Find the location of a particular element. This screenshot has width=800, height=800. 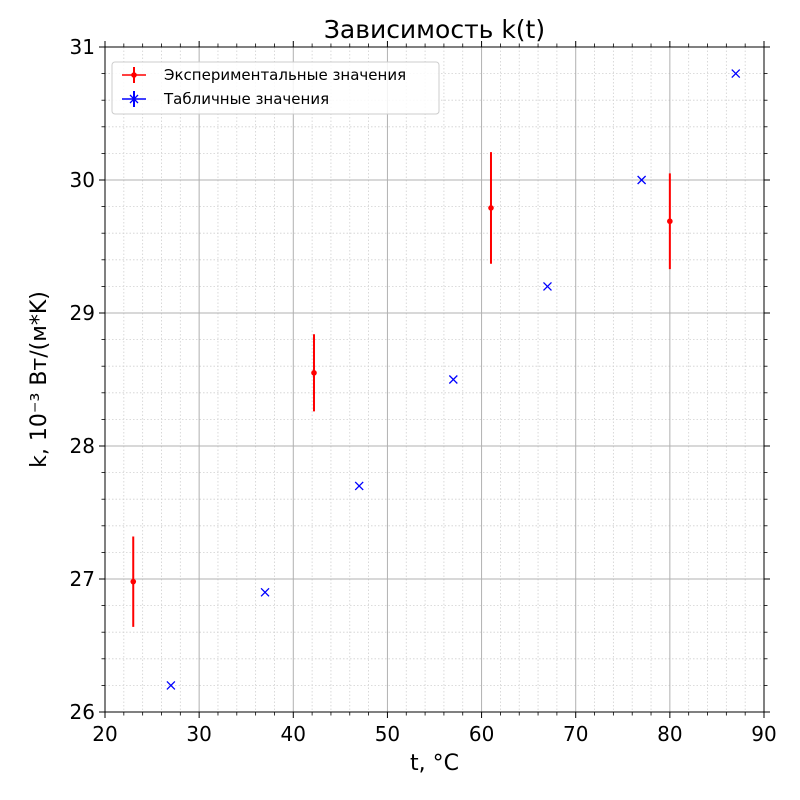

x-tick-label: 80 is located at coordinates (669, 734).